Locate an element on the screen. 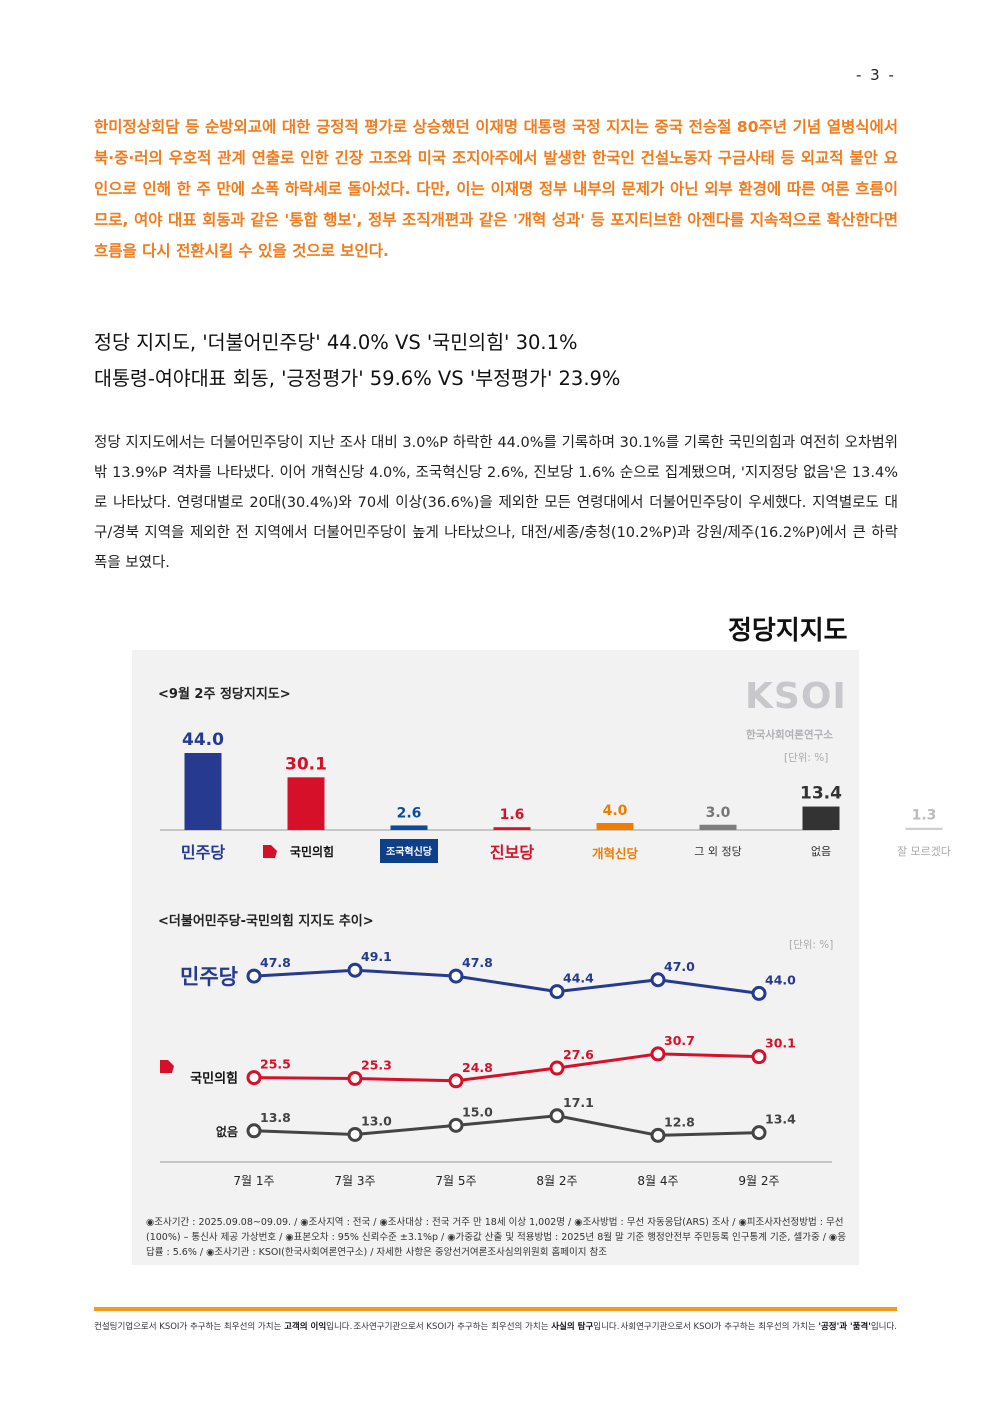  ppp-logo-icon is located at coordinates (270, 851).